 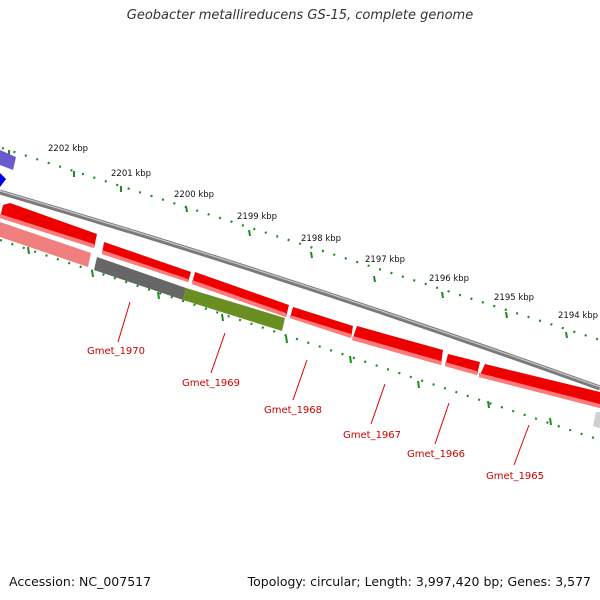 What do you see at coordinates (372, 435) in the screenshot?
I see `gene-label: Gmet_1967` at bounding box center [372, 435].